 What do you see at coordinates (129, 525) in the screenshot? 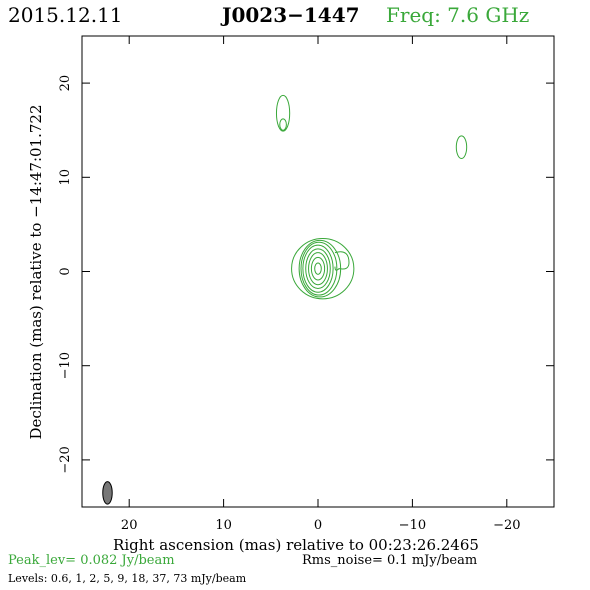
I see `x-tick-label: 20` at bounding box center [129, 525].